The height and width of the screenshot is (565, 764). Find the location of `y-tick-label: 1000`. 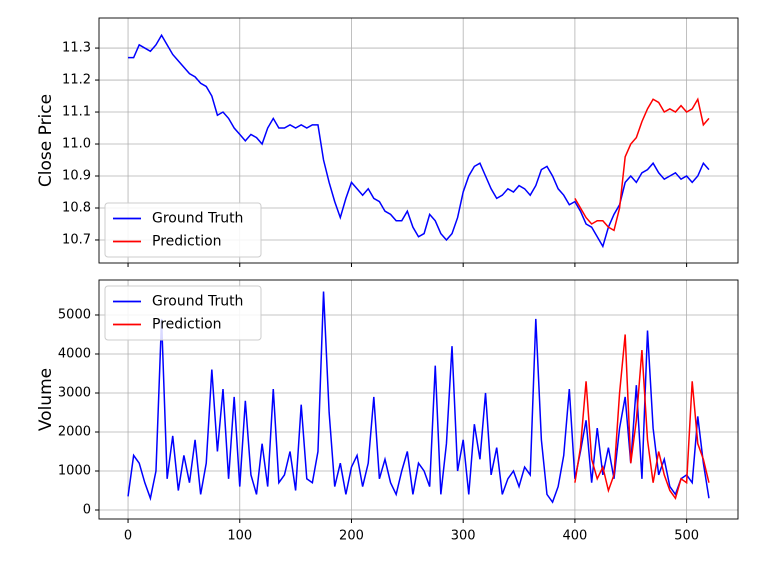

y-tick-label: 1000 is located at coordinates (74, 470).